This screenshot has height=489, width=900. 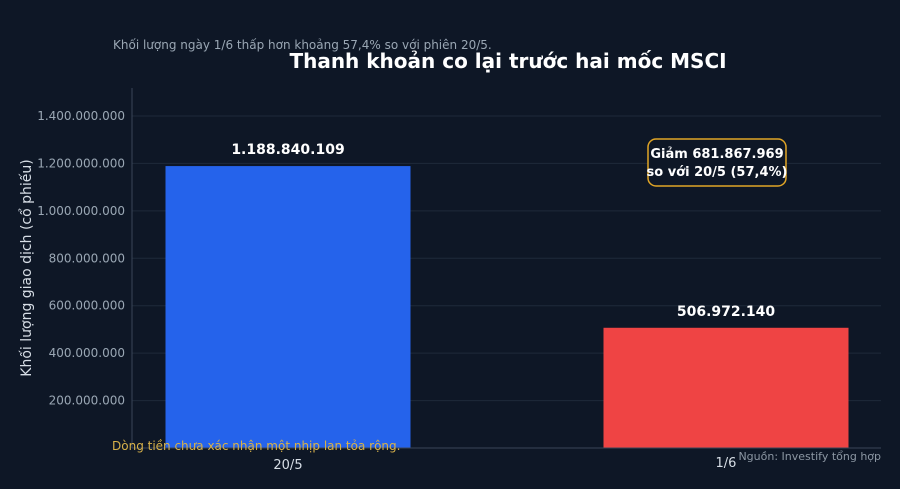 What do you see at coordinates (726, 312) in the screenshot?
I see `data-label: 506.972.140` at bounding box center [726, 312].